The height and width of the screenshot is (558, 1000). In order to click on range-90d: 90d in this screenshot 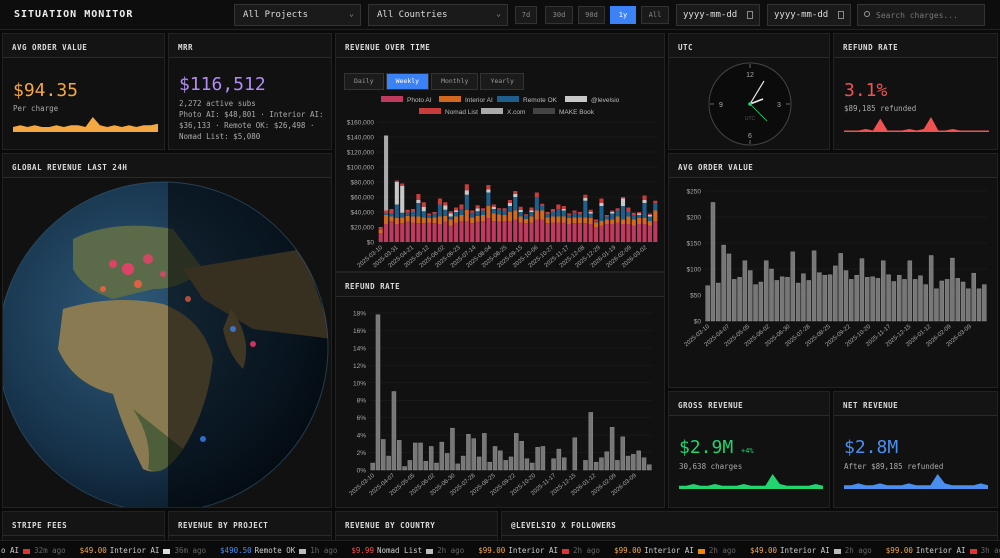, I will do `click(591, 15)`.